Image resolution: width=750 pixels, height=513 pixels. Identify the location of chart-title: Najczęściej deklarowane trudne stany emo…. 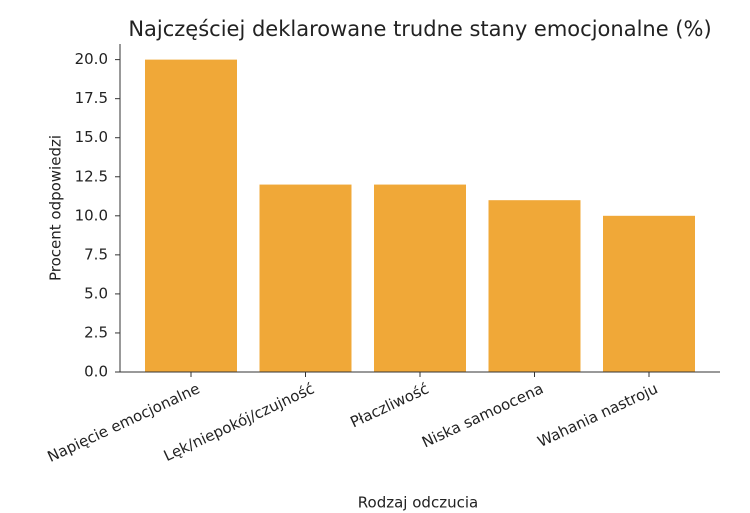
(419, 29).